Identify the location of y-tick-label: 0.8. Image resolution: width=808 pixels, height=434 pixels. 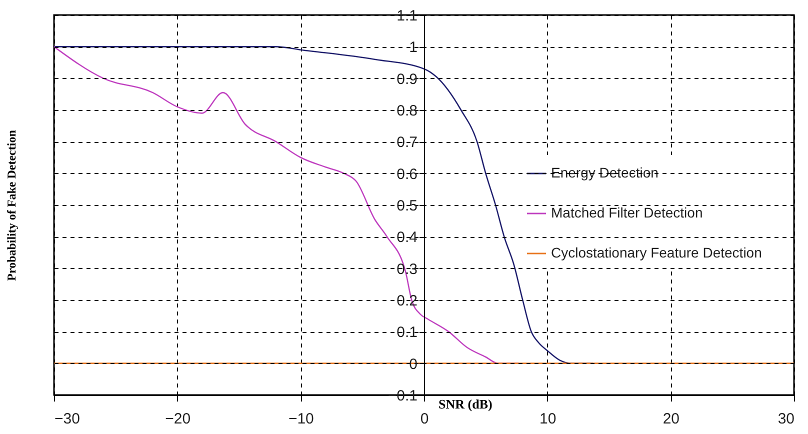
(407, 111).